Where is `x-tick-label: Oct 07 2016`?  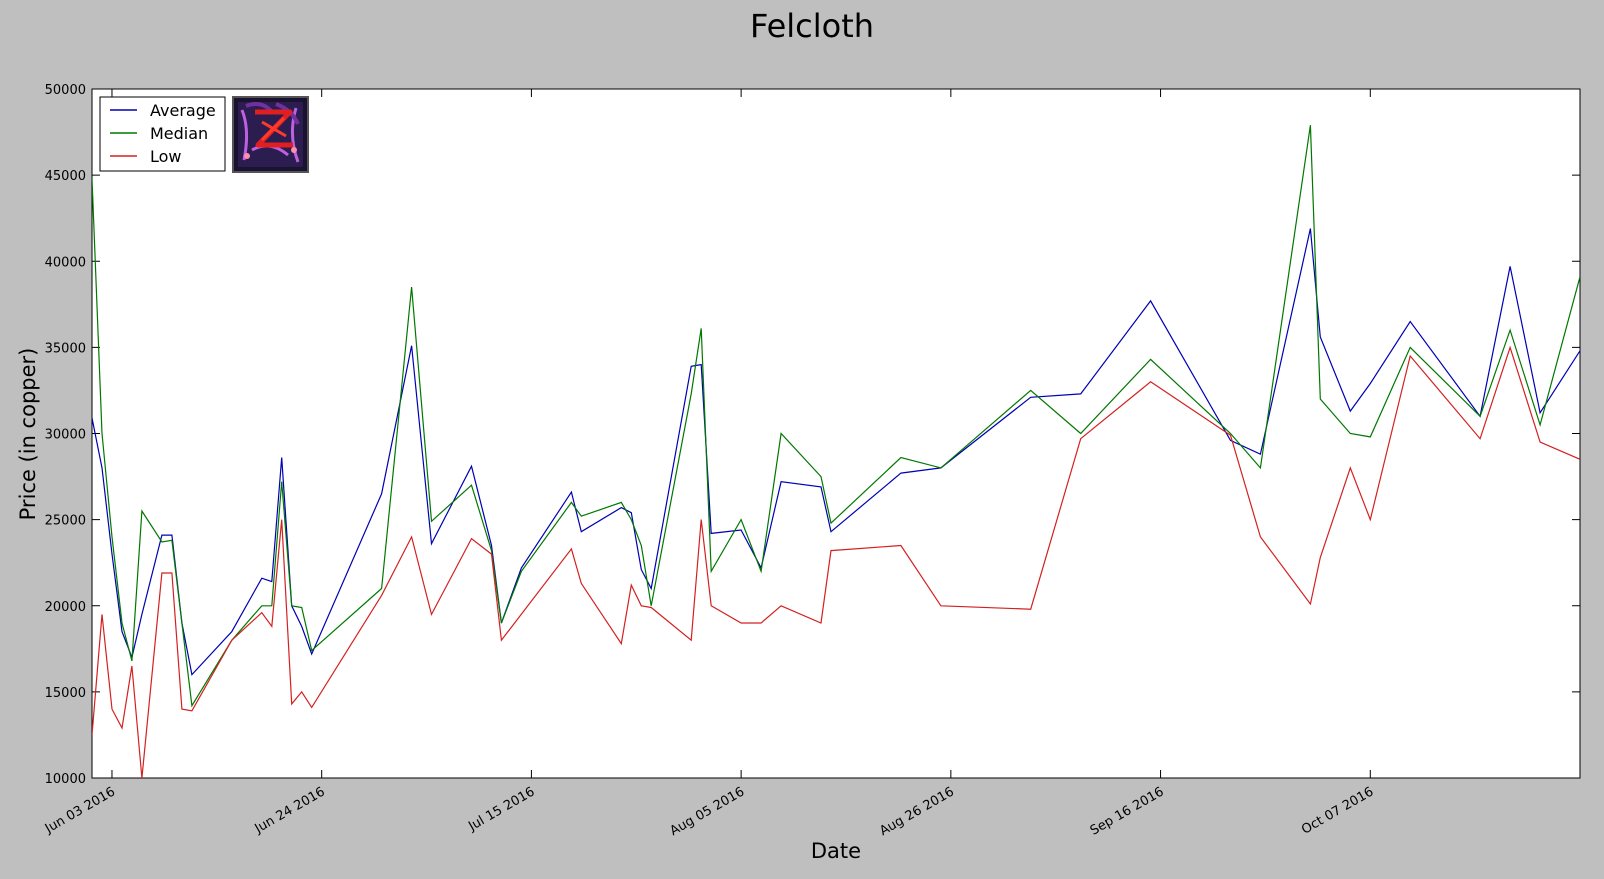 x-tick-label: Oct 07 2016 is located at coordinates (1337, 810).